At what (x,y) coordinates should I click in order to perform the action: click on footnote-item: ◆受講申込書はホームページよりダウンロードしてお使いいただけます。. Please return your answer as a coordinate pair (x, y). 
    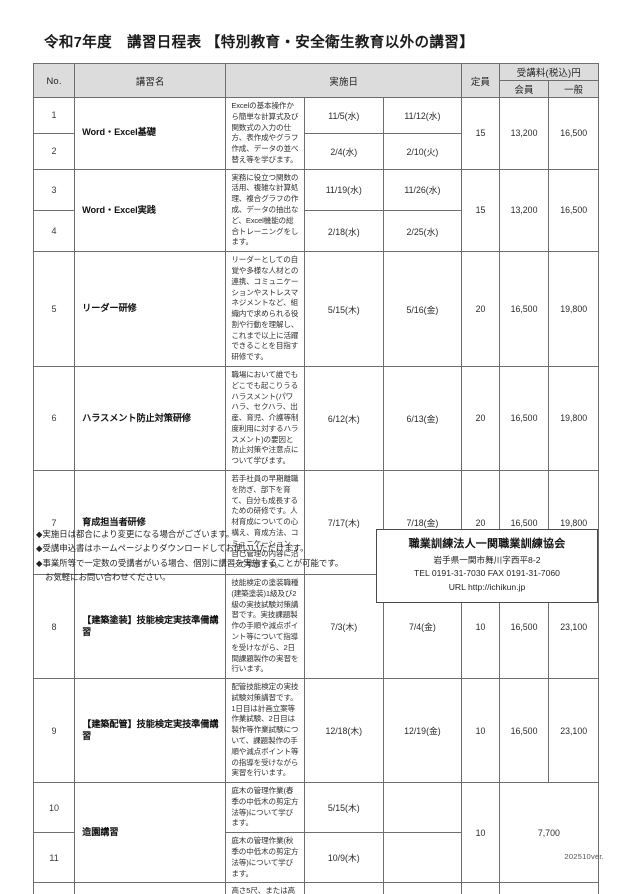
    Looking at the image, I should click on (172, 548).